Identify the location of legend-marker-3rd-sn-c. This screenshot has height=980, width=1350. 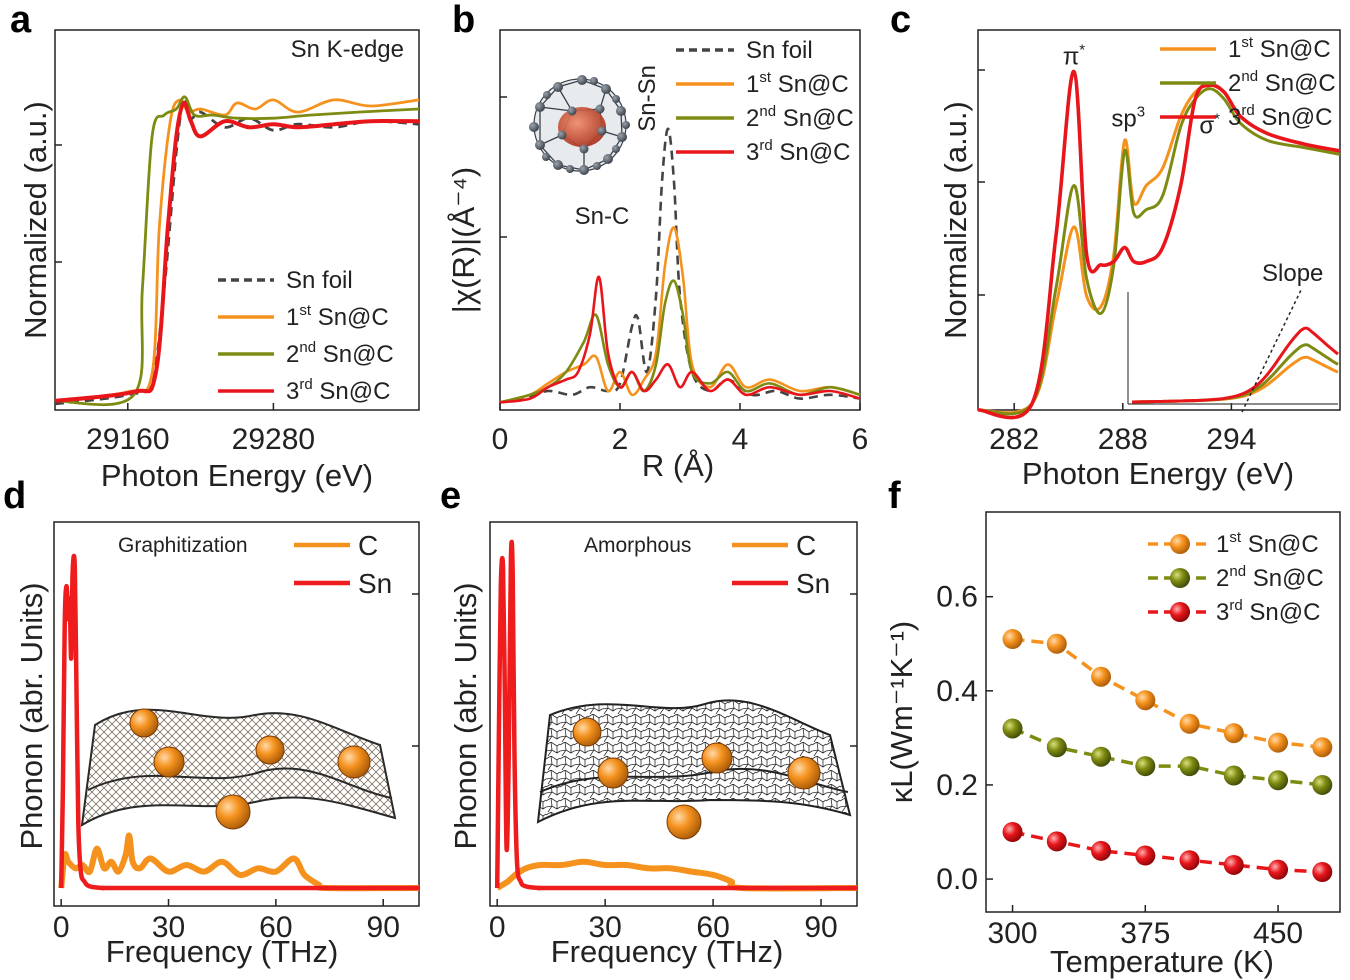
(1180, 612).